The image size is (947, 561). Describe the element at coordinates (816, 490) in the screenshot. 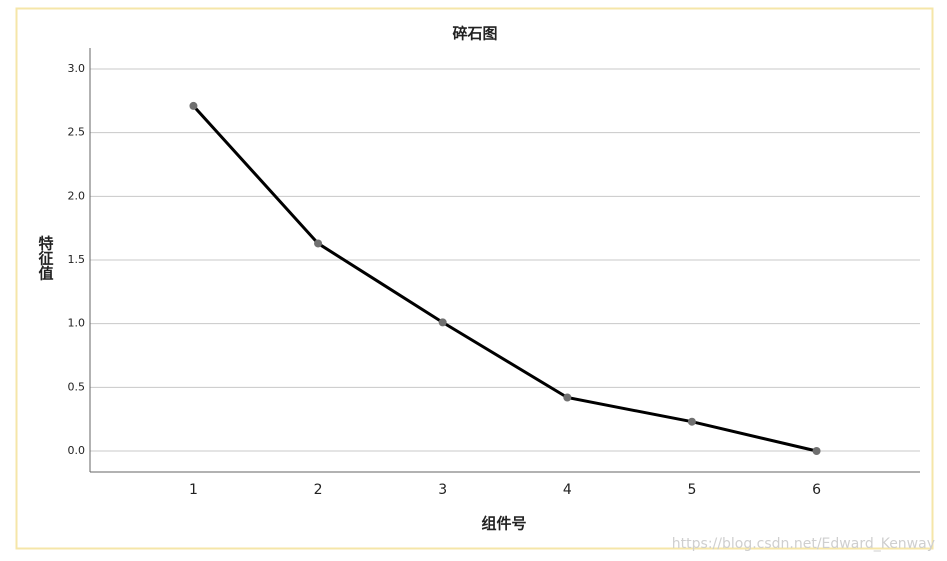

I see `x-tick-label: 6` at that location.